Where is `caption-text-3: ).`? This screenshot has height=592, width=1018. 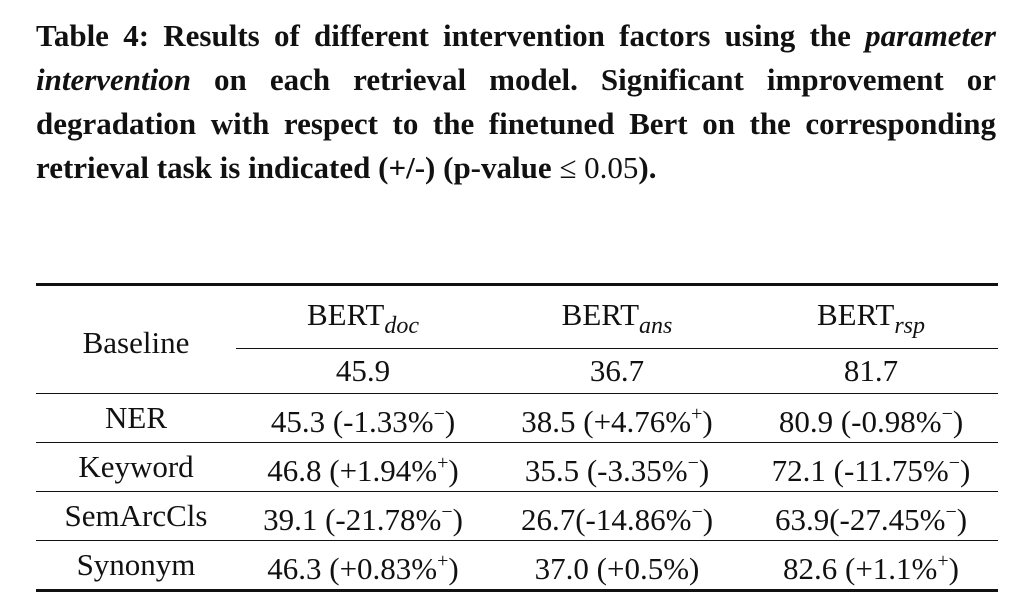 caption-text-3: ). is located at coordinates (647, 167).